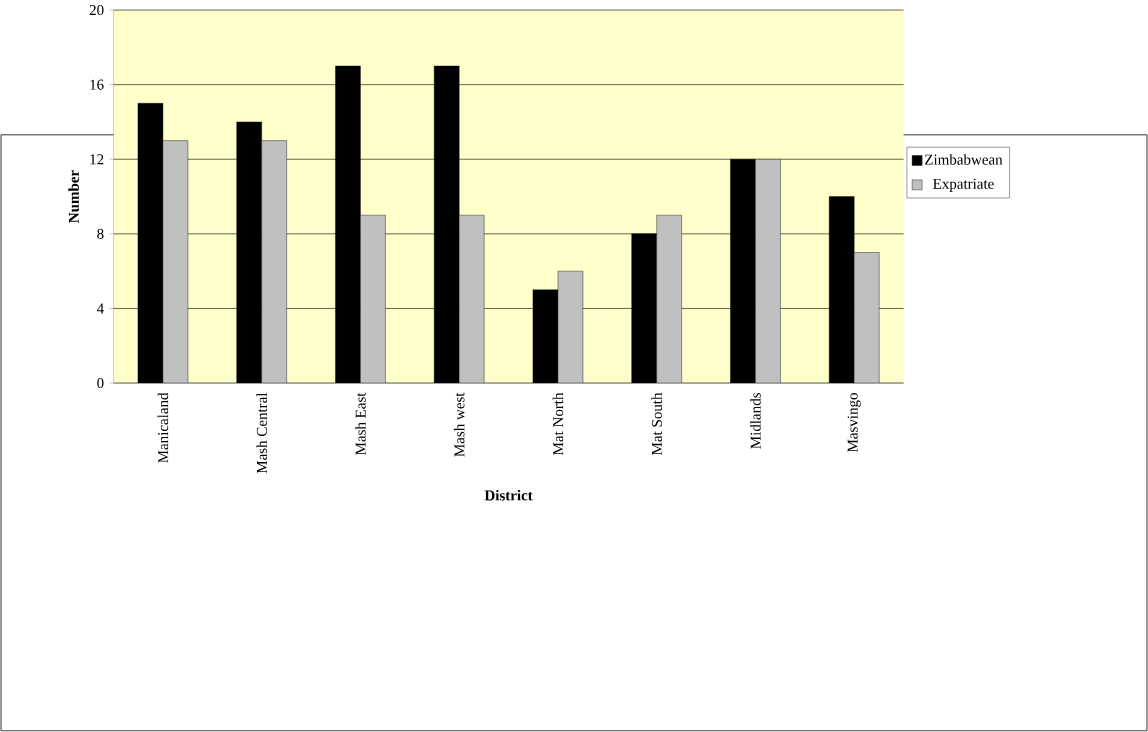 This screenshot has width=1148, height=732. I want to click on legend-label: Zimbabwean, so click(964, 159).